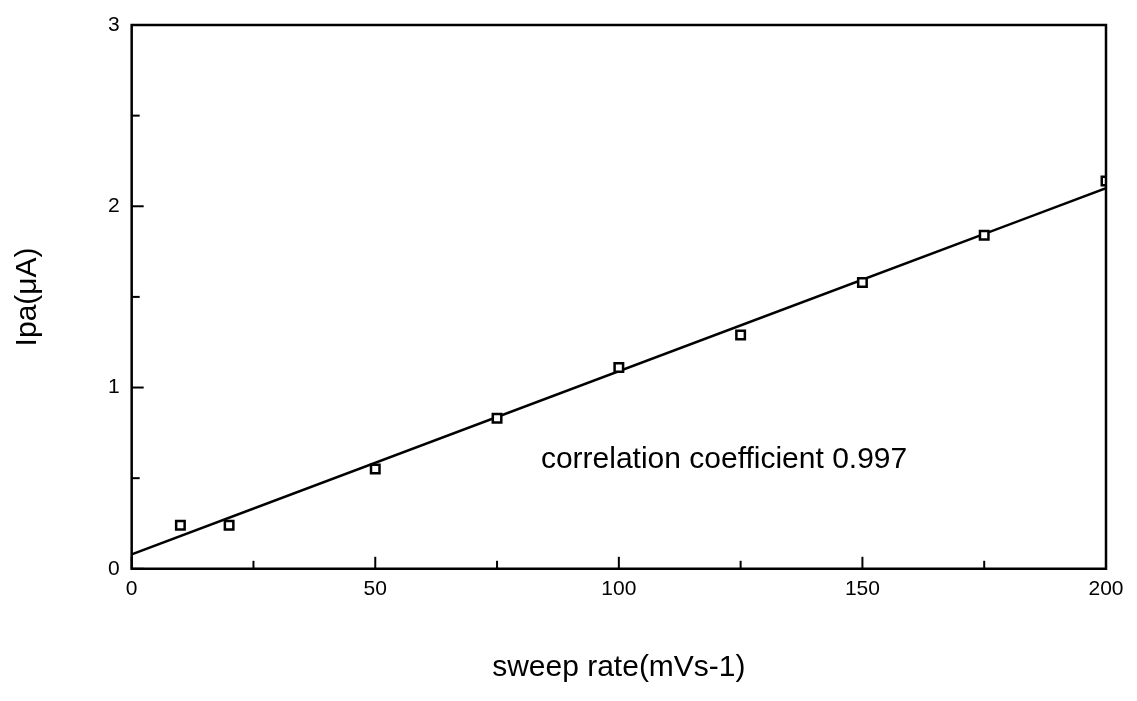 Image resolution: width=1137 pixels, height=701 pixels. I want to click on x-tick-label: 50, so click(375, 588).